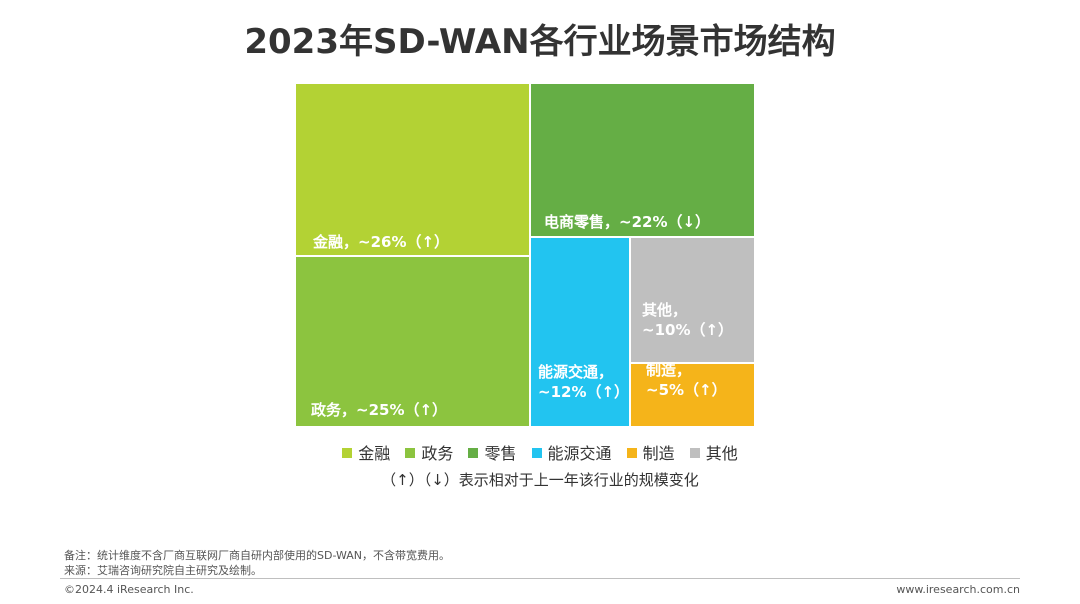 The width and height of the screenshot is (1080, 604). I want to click on legend-item-finance: 金融, so click(366, 452).